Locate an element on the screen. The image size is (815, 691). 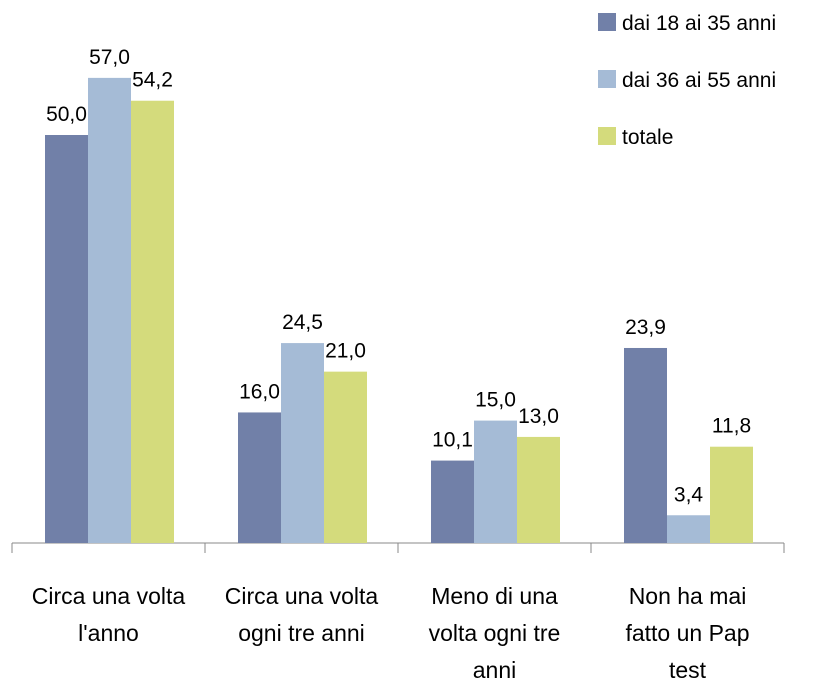
legend-label: totale is located at coordinates (647, 137).